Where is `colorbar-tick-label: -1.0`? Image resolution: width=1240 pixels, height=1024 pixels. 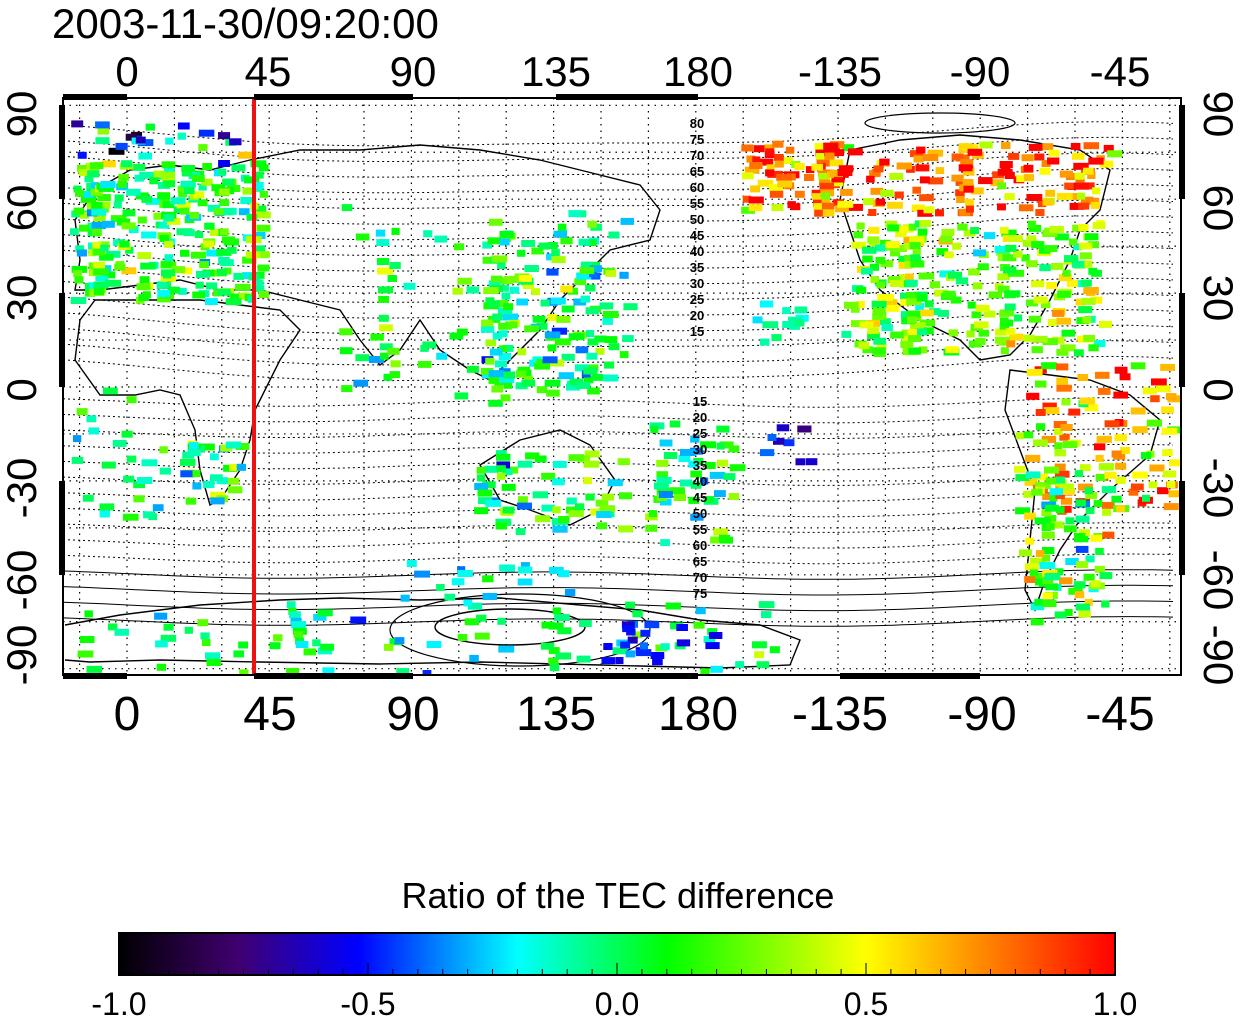
colorbar-tick-label: -1.0 is located at coordinates (118, 1004).